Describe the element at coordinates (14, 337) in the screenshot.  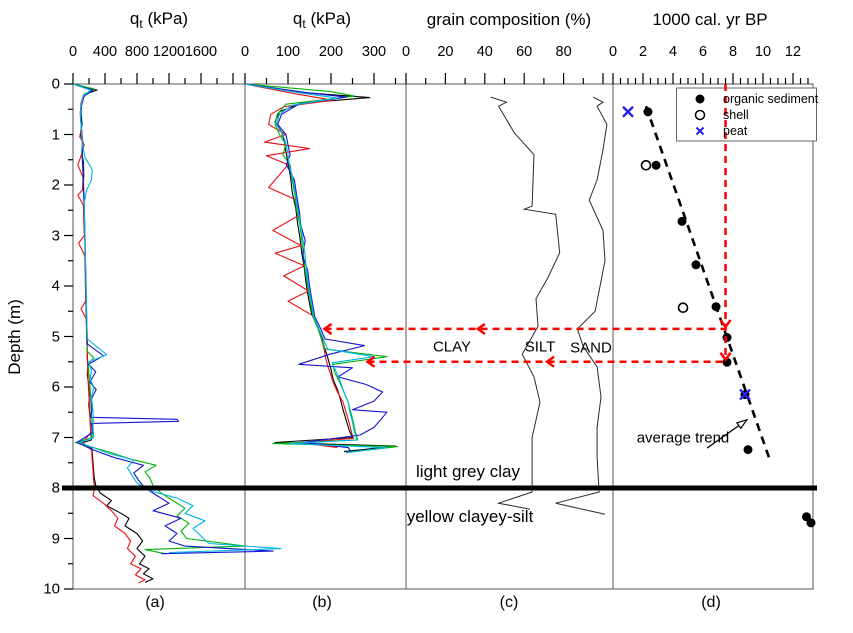
I see `depth-axis-title: Depth (m)` at that location.